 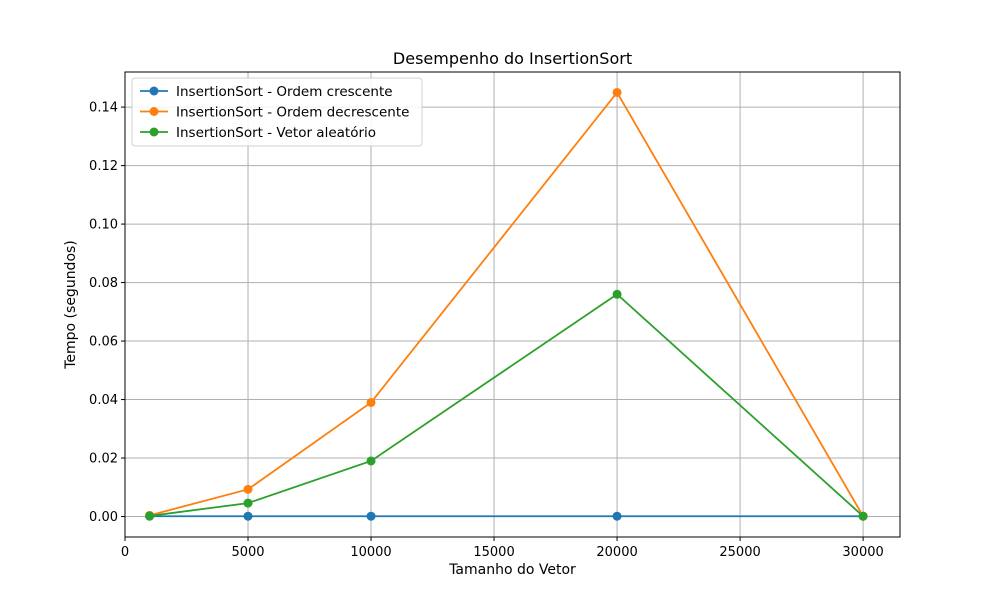 I want to click on y-tick-label: 0.14, so click(x=103, y=108).